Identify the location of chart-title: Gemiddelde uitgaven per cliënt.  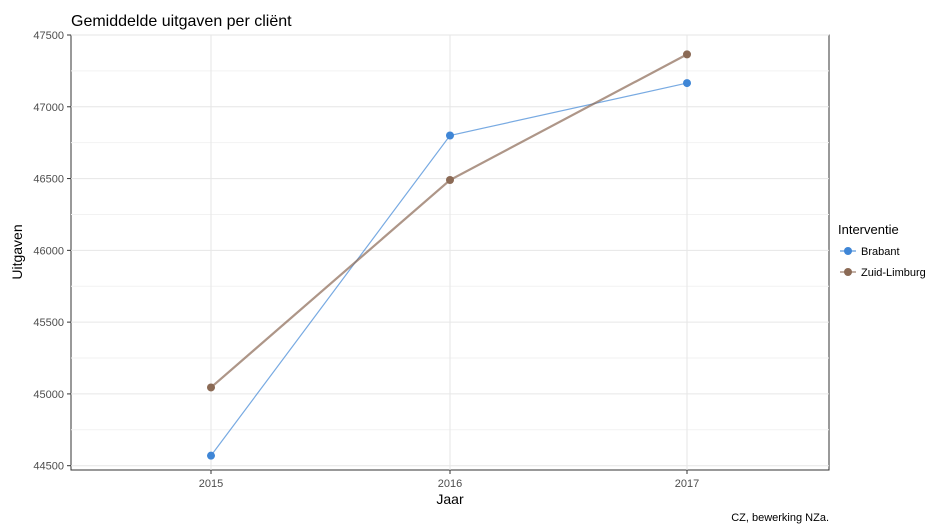
(181, 21).